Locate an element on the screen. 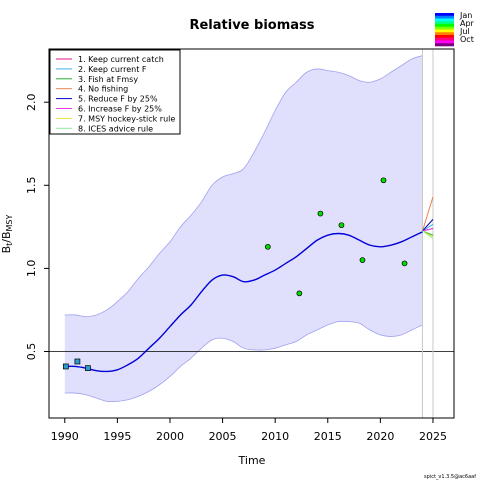 The width and height of the screenshot is (480, 480). x-tick-label: 2000 is located at coordinates (170, 436).